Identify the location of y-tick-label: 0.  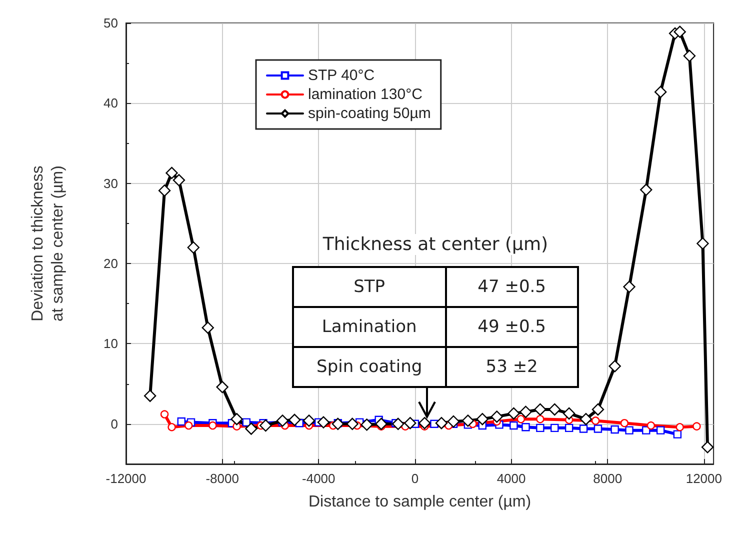
(114, 424).